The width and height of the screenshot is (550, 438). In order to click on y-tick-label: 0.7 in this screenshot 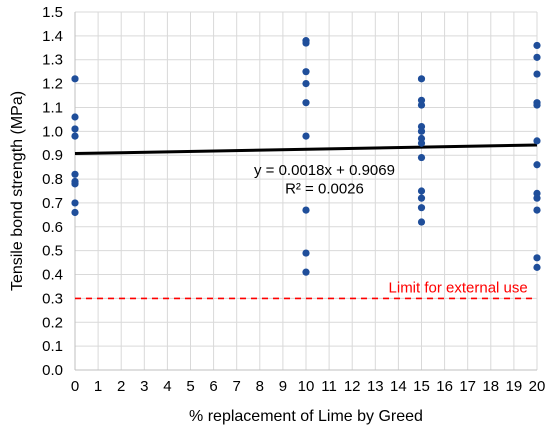, I will do `click(52, 203)`.